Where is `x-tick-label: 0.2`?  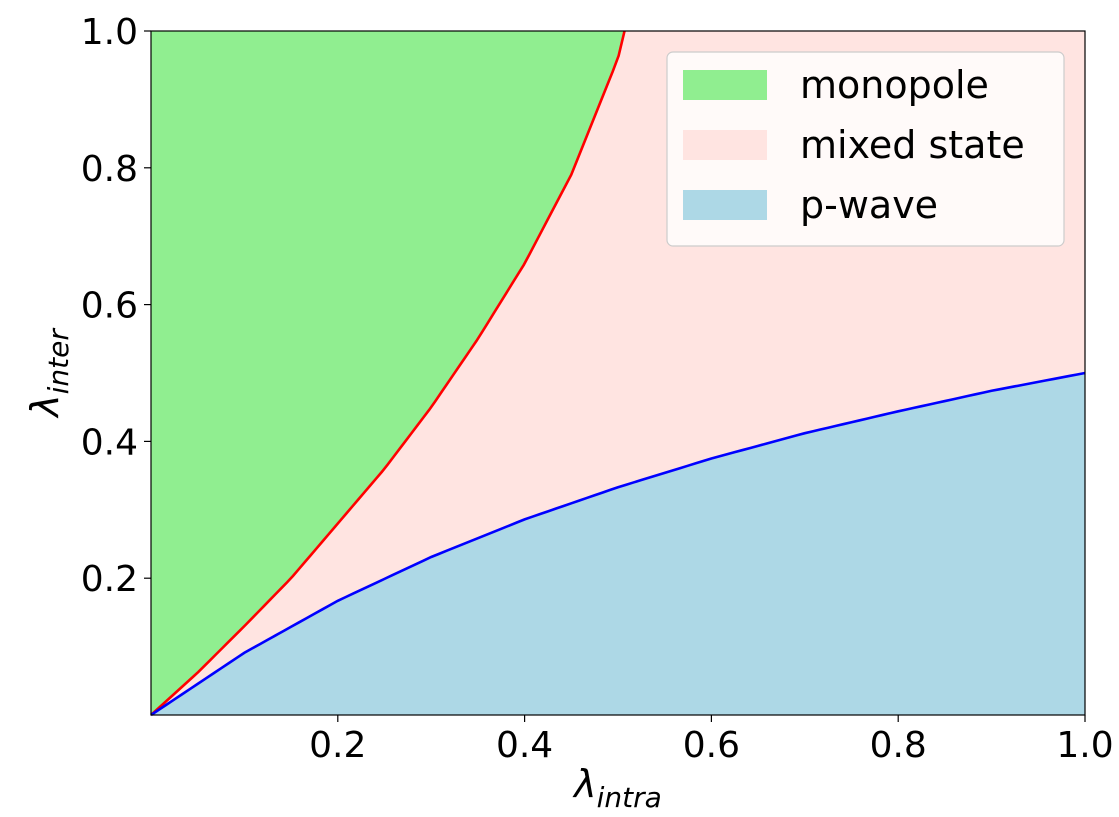 x-tick-label: 0.2 is located at coordinates (337, 745).